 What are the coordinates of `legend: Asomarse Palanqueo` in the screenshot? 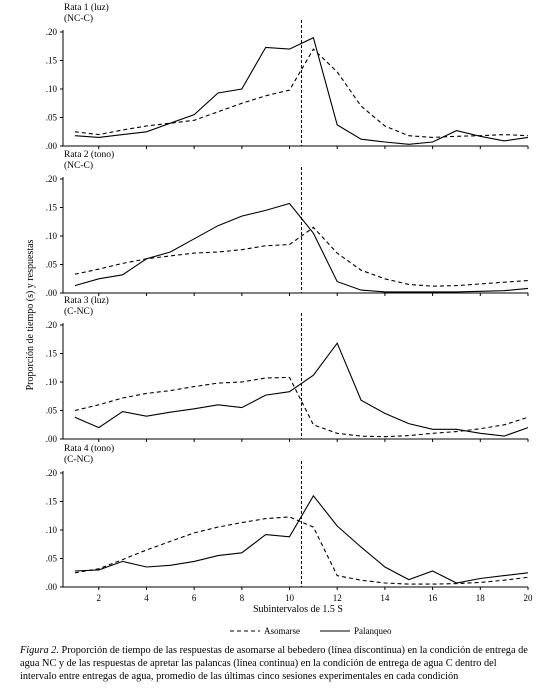 It's located at (311, 631).